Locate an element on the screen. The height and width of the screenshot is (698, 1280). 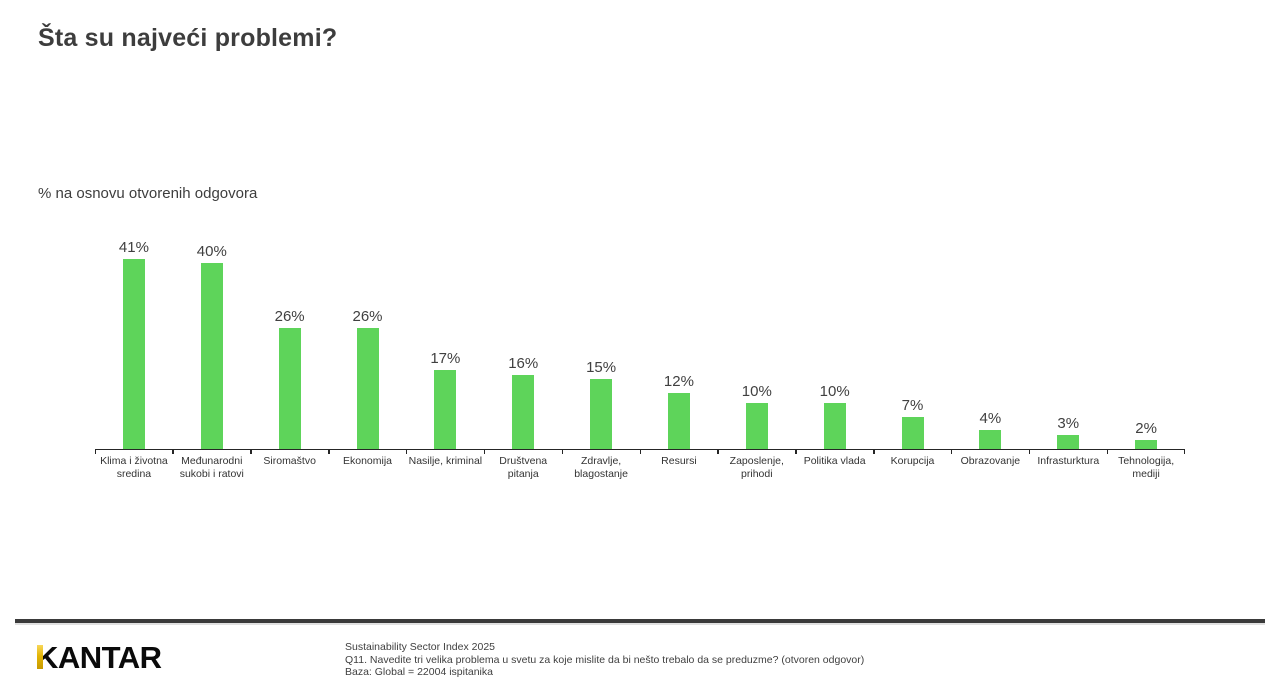
bar-column: 41% is located at coordinates (134, 344).